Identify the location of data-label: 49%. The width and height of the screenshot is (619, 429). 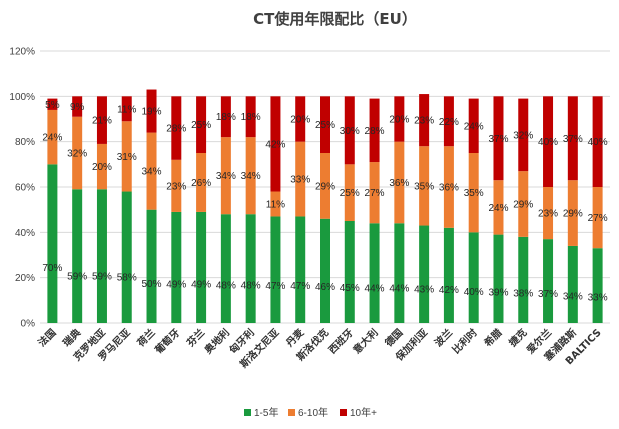
(201, 285).